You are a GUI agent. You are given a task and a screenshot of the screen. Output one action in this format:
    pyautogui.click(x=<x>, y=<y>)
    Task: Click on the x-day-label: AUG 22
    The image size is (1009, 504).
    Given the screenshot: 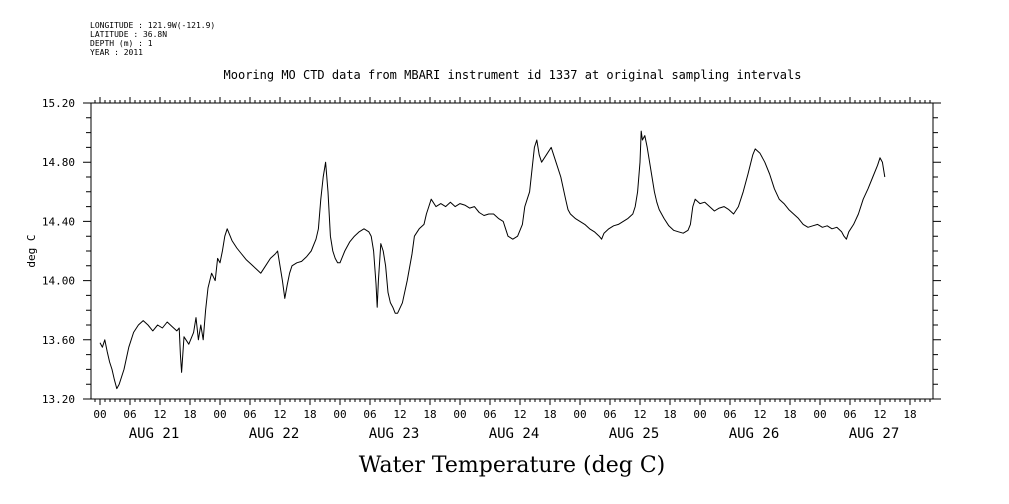 What is the action you would take?
    pyautogui.click(x=274, y=434)
    